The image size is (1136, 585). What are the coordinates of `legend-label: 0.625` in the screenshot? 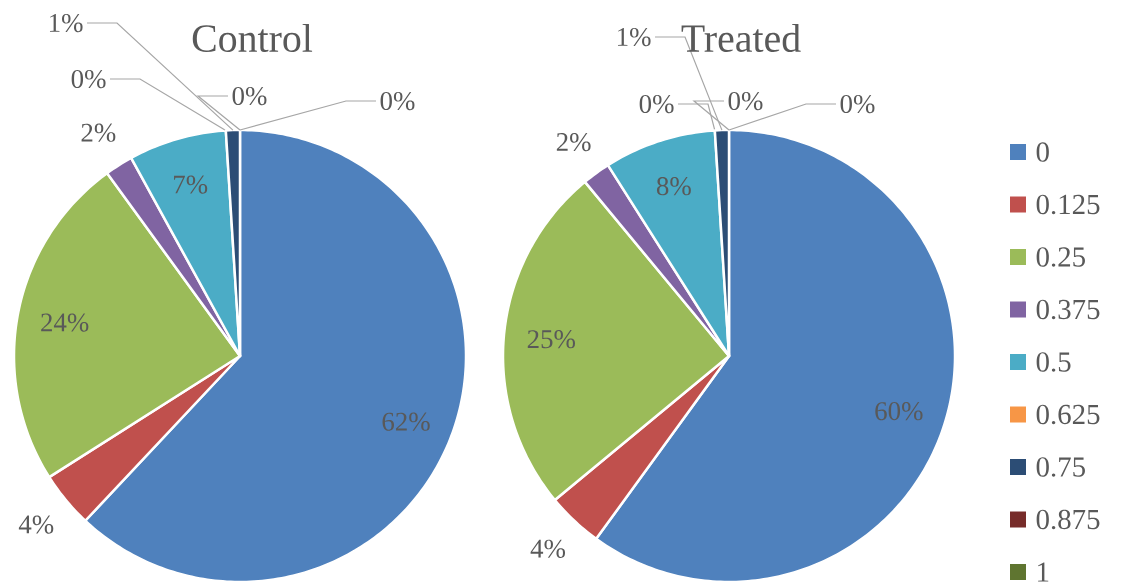 It's located at (1068, 414).